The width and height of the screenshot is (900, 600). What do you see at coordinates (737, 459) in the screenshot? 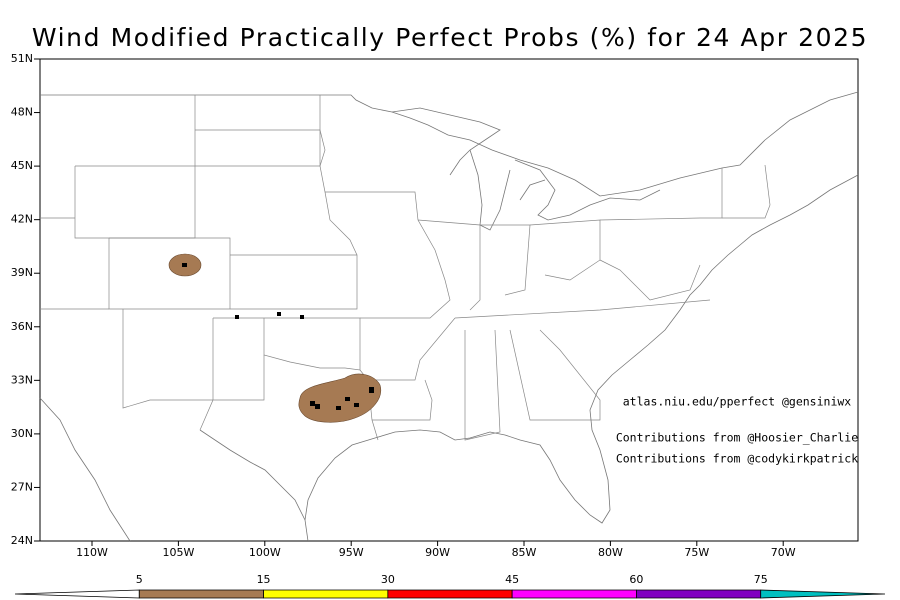
I see `credit: Contributions from @codykirkpatrick` at bounding box center [737, 459].